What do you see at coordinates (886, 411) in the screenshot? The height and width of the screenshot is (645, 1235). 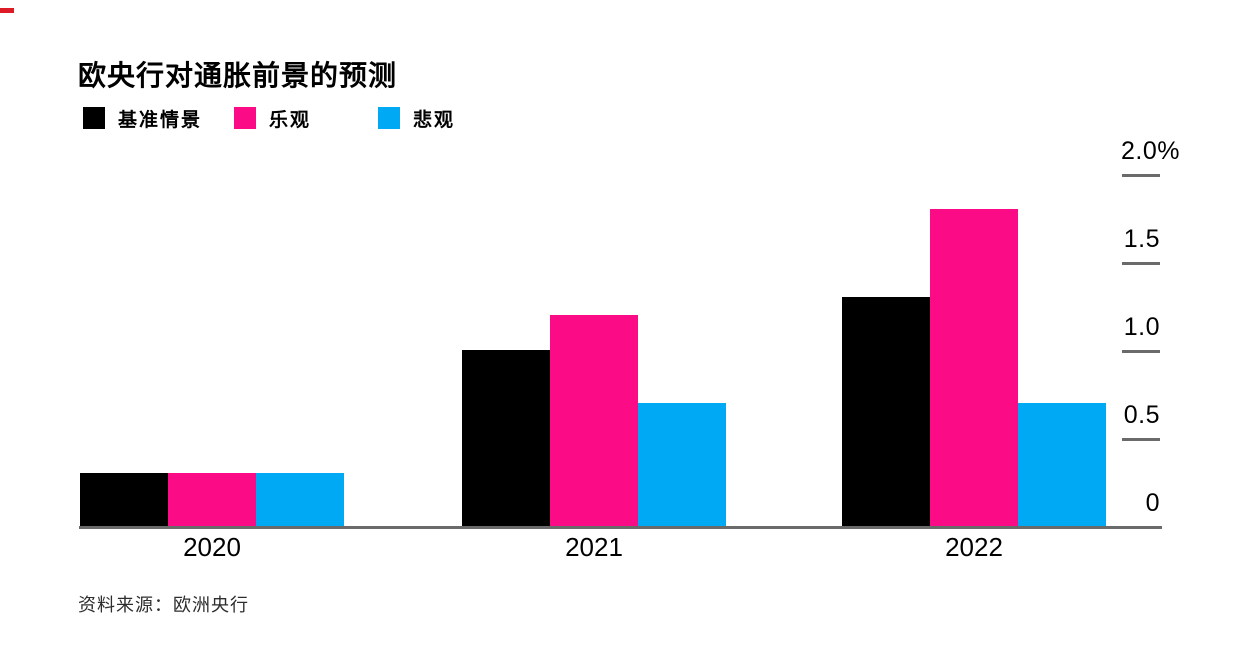 I see `bar-2022-series0` at bounding box center [886, 411].